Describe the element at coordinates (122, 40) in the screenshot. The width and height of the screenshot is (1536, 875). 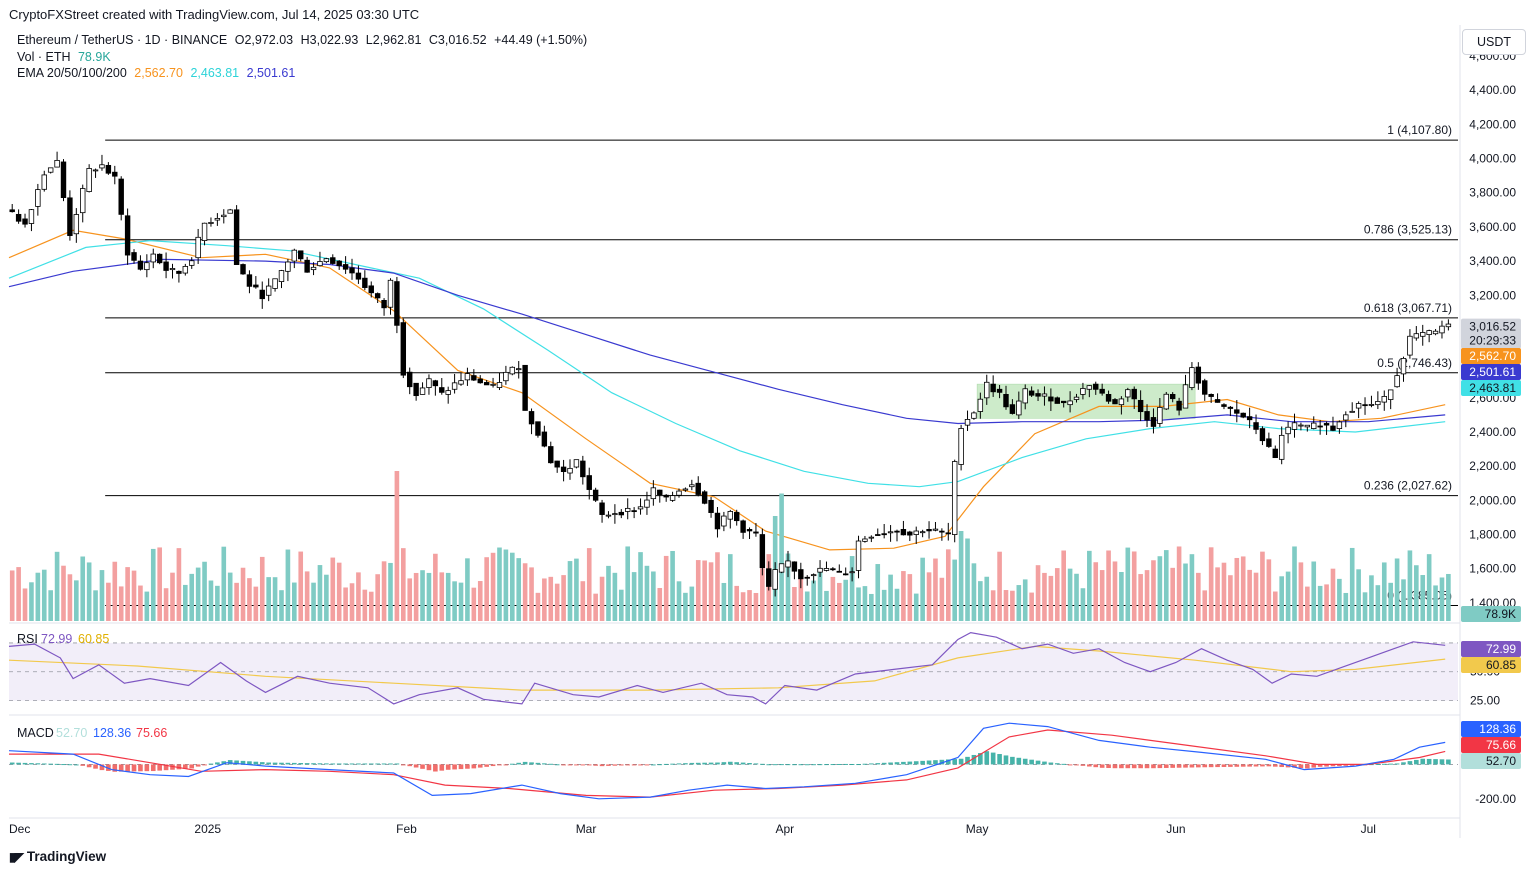
I see `symbol-name: Ethereum / TetherUS · 1D · BINANCE` at that location.